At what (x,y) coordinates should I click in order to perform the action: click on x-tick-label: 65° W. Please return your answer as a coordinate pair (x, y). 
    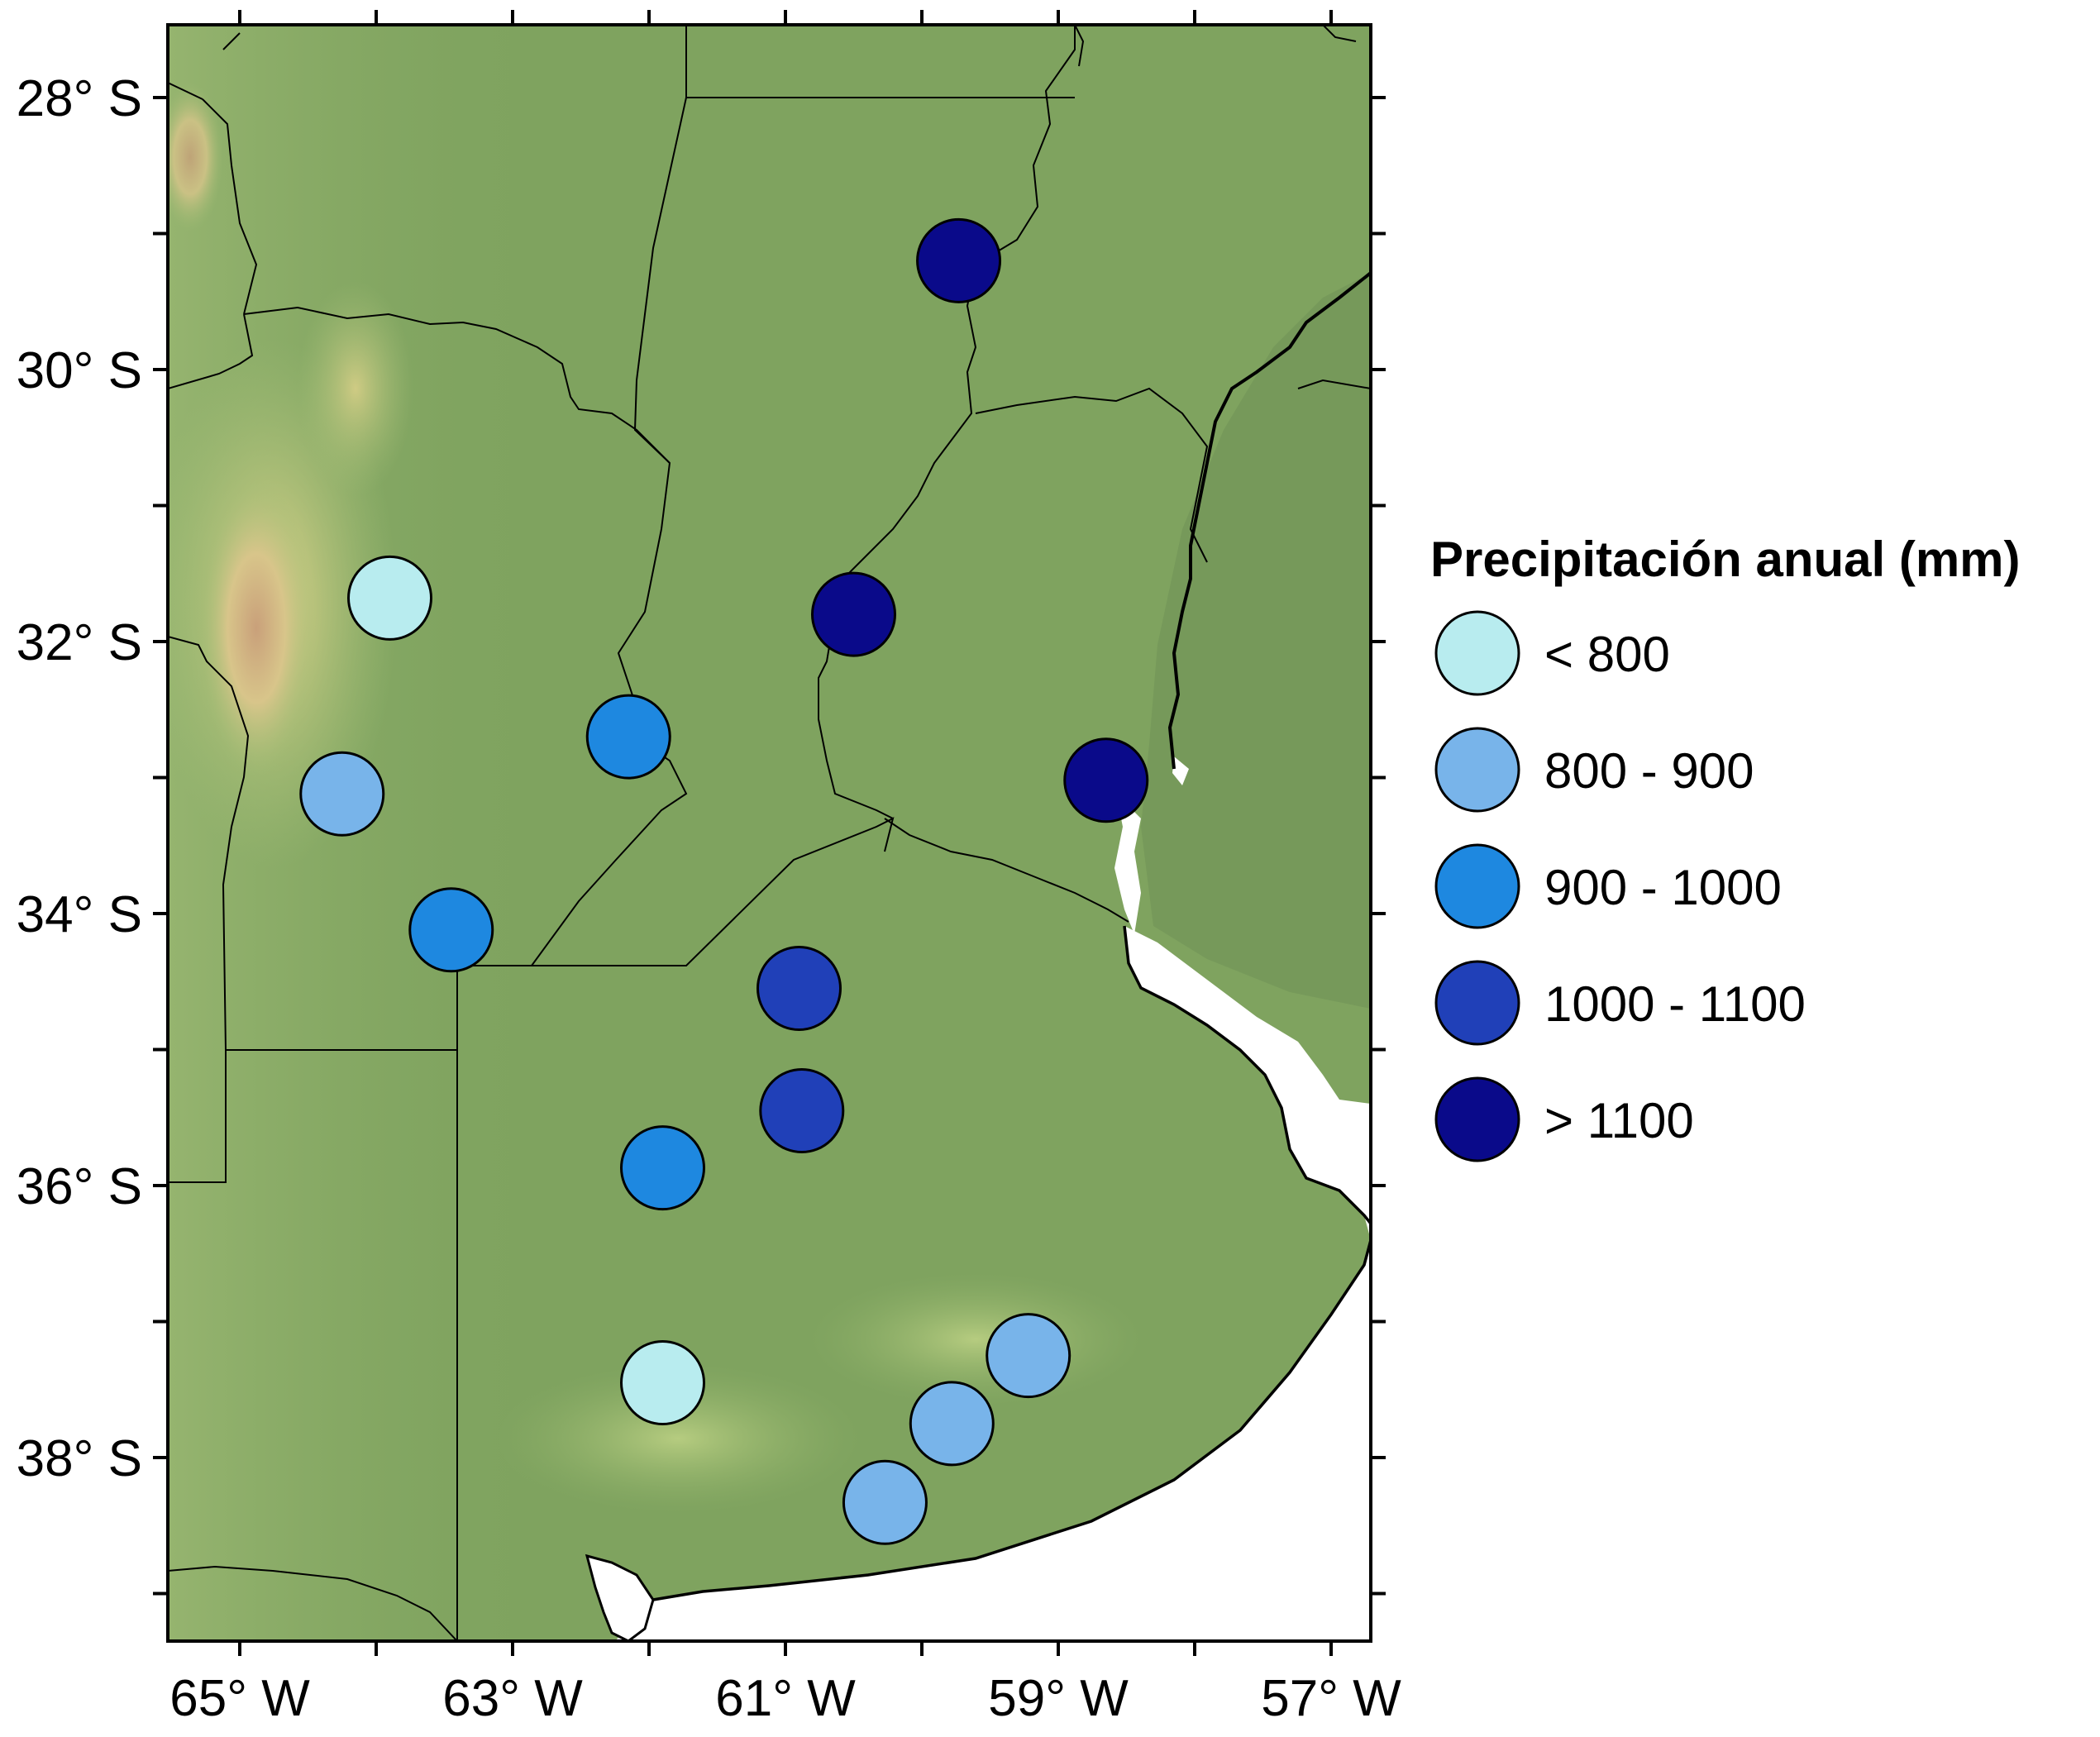
    Looking at the image, I should click on (239, 1698).